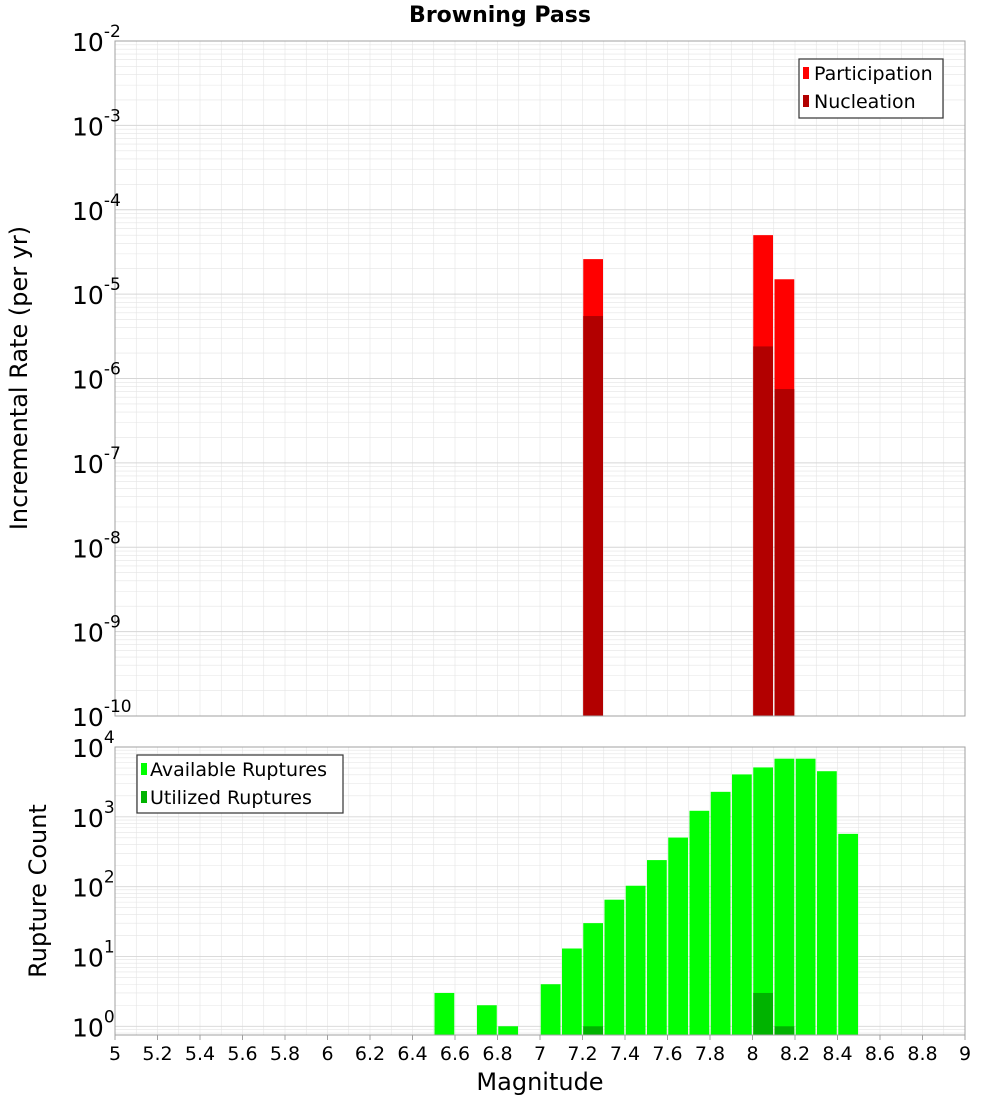 The height and width of the screenshot is (1104, 1000). I want to click on rates-legend: Participation Nucleation, so click(871, 88).